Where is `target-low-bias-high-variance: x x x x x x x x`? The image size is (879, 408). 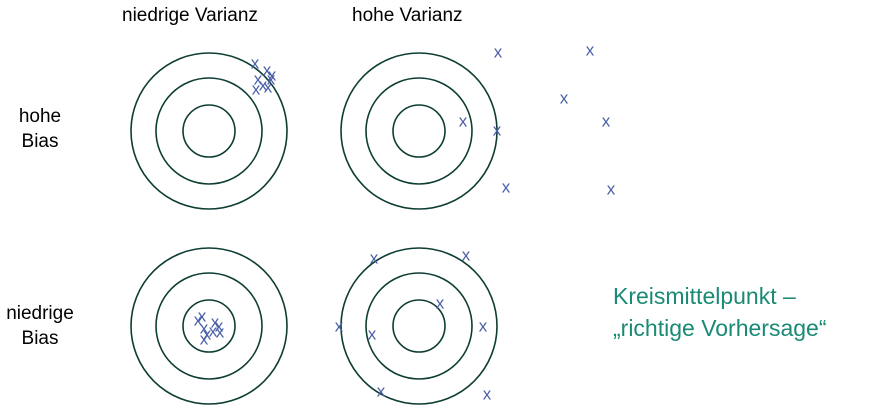 target-low-bias-high-variance: x x x x x x x x is located at coordinates (416, 325).